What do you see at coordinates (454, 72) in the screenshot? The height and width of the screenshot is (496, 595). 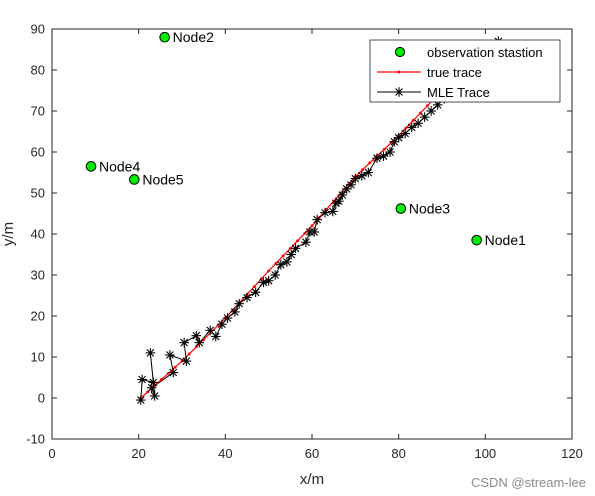 I see `legend-true-trace-label: true trace` at bounding box center [454, 72].